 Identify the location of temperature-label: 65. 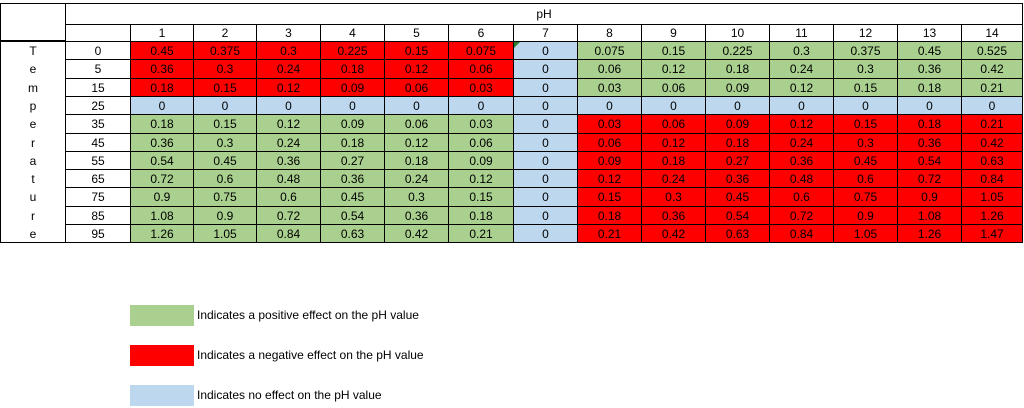
(98, 178).